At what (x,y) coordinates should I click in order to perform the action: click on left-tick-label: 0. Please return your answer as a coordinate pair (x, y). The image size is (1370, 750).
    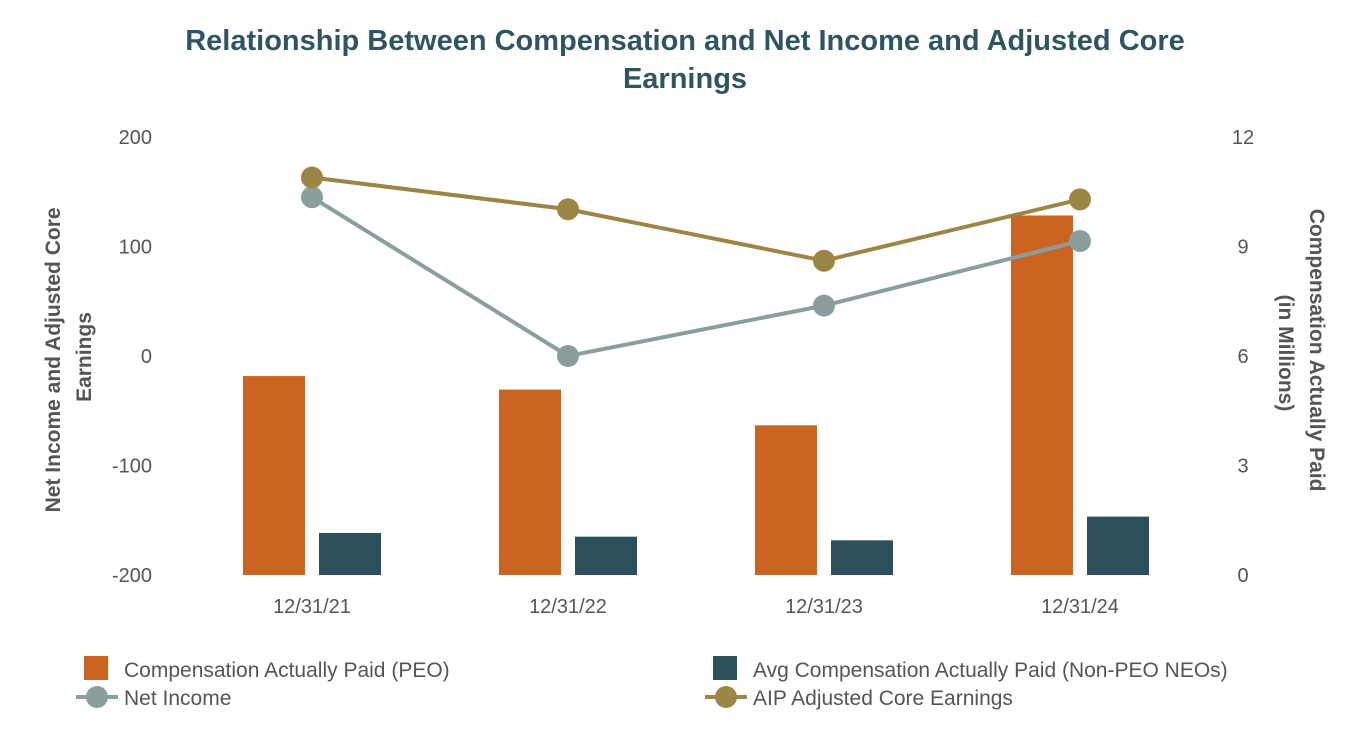
    Looking at the image, I should click on (146, 357).